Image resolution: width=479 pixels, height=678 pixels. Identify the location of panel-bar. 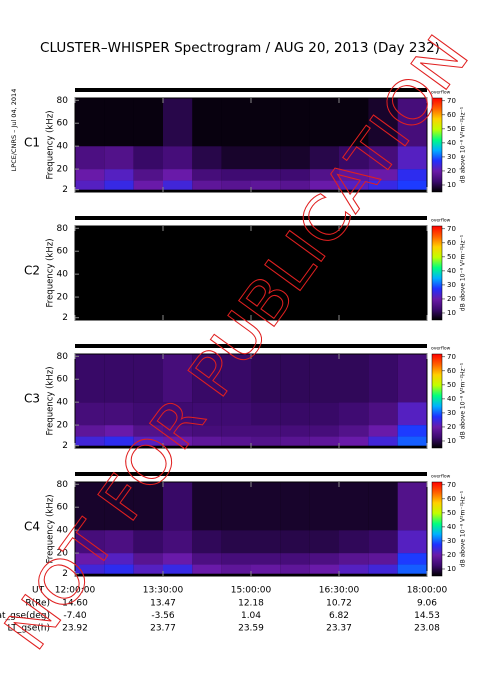
(251, 346).